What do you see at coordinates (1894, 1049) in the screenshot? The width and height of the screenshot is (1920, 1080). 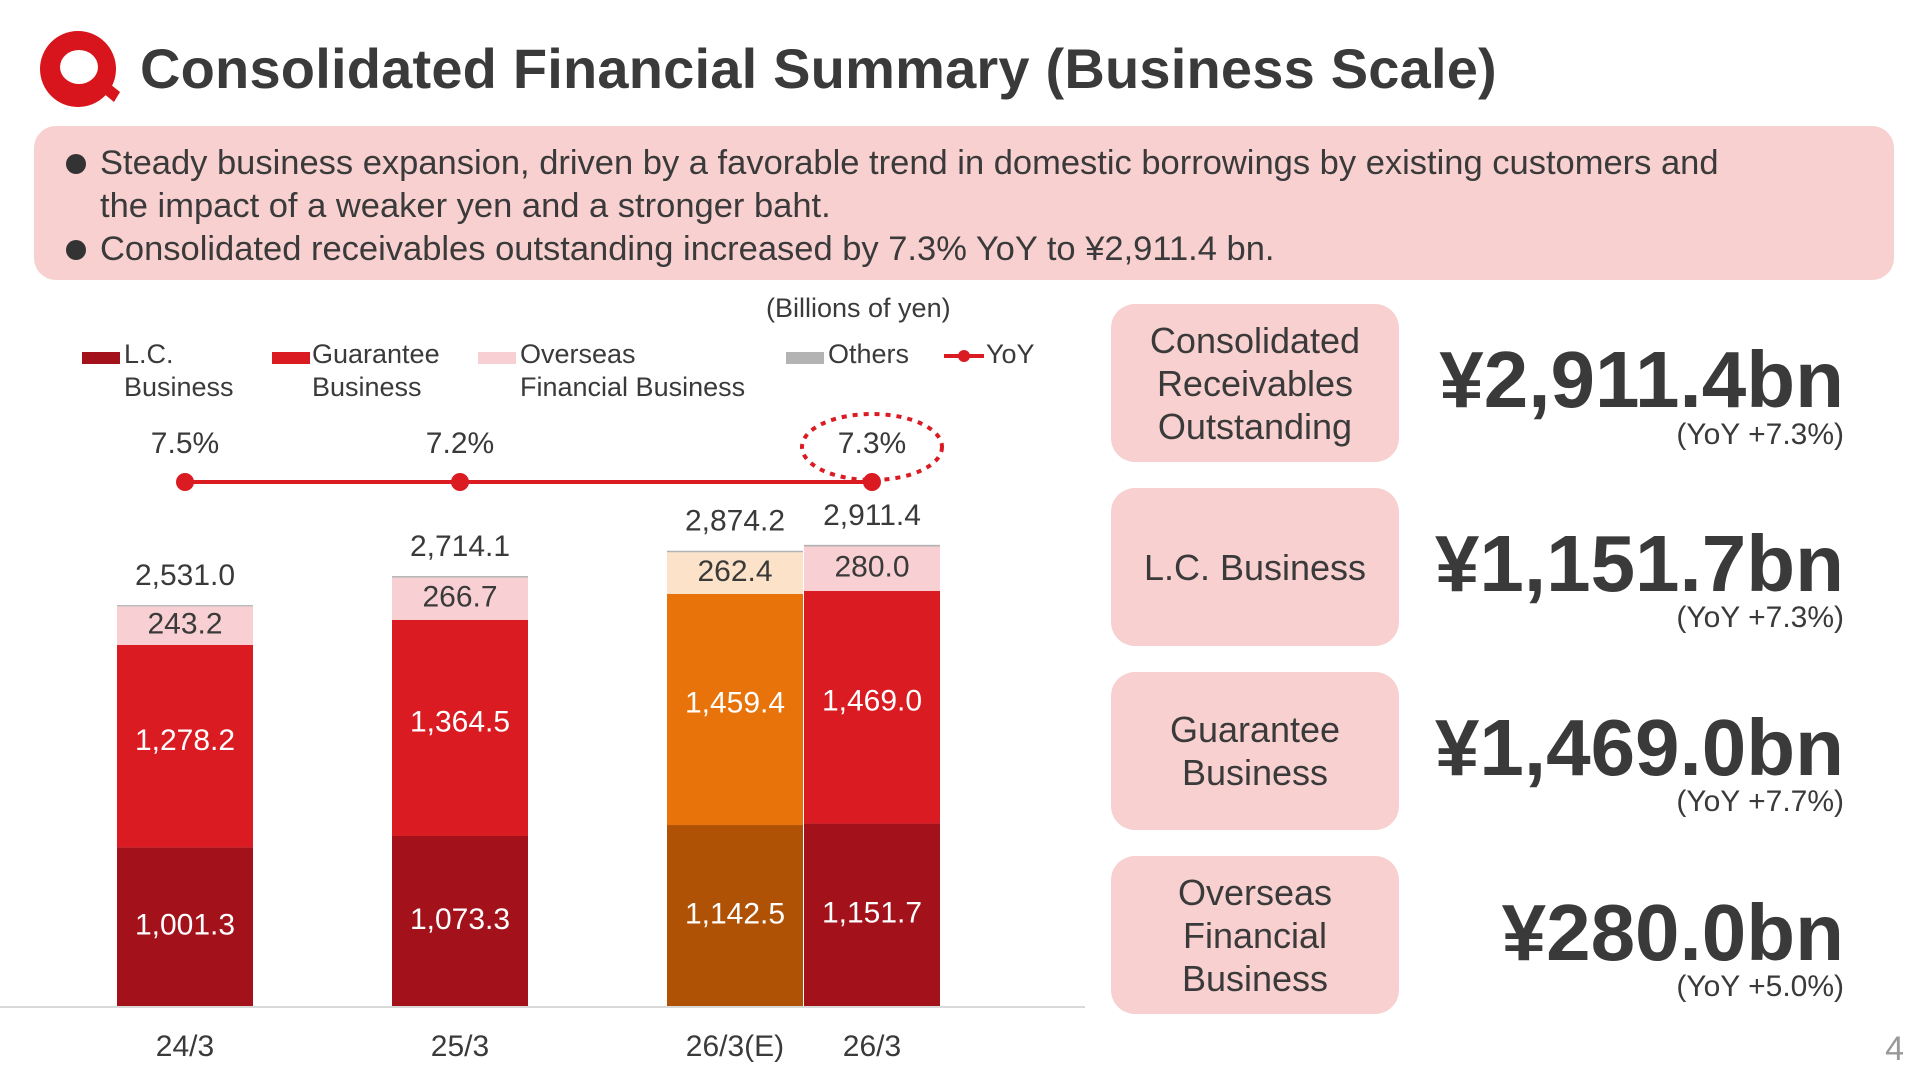 I see `page-number: 4` at bounding box center [1894, 1049].